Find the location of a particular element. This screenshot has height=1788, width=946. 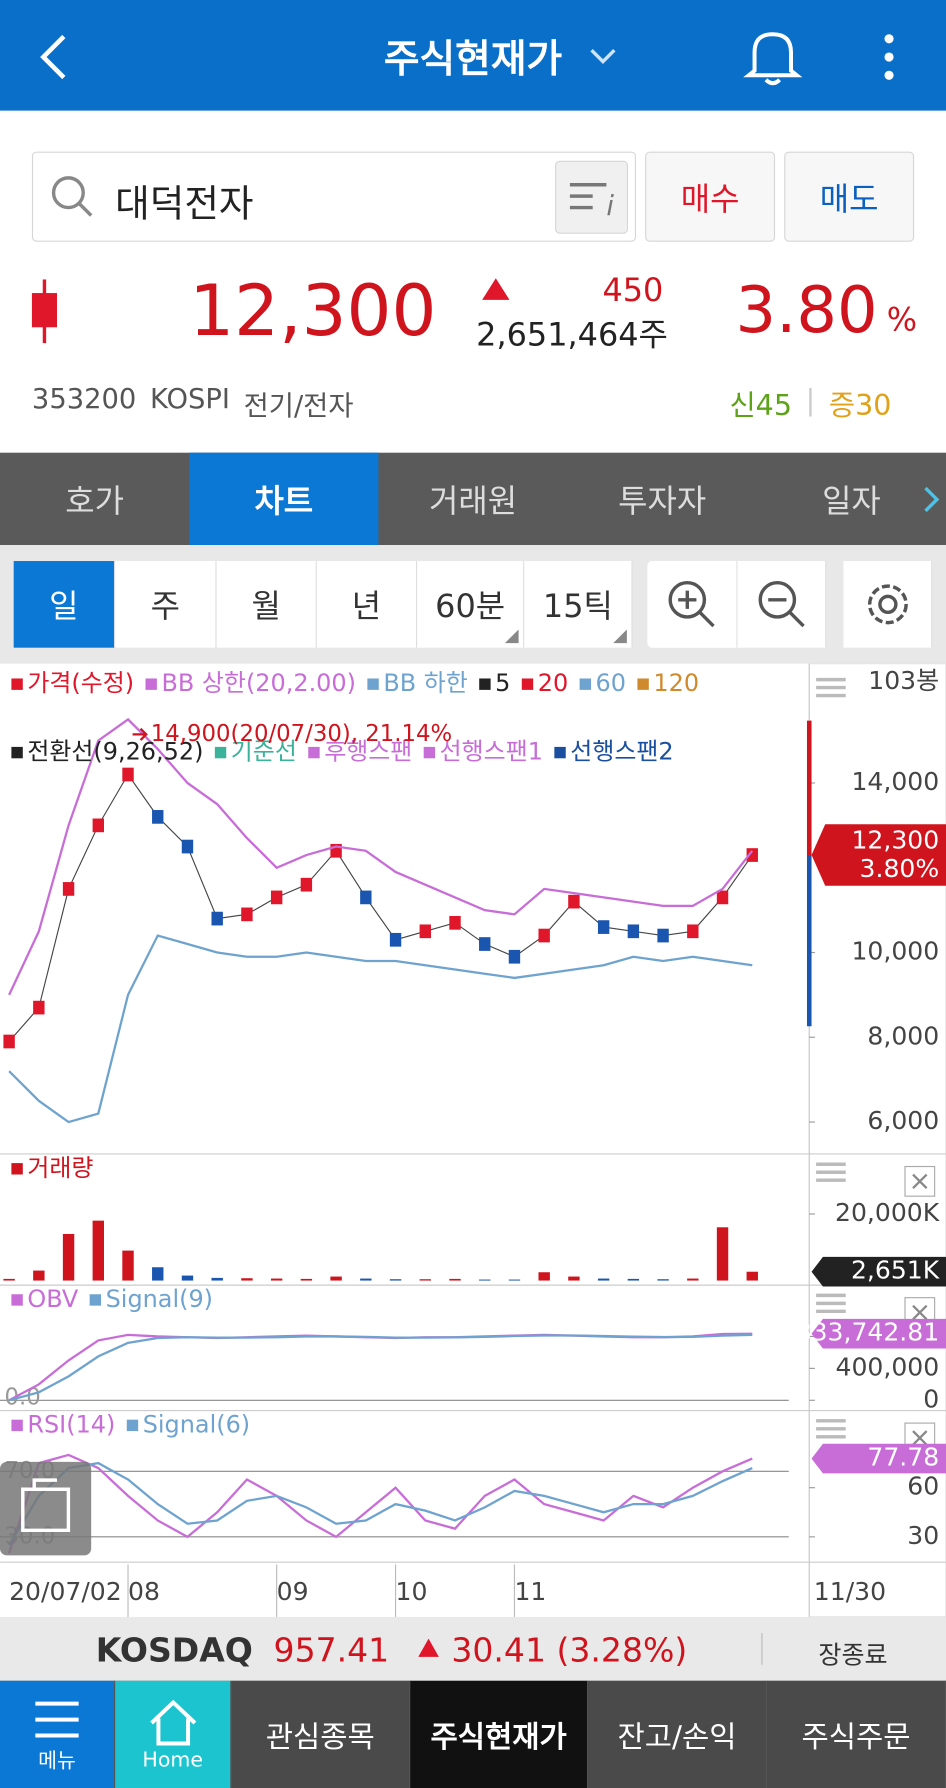

tab: 차트 is located at coordinates (284, 499).